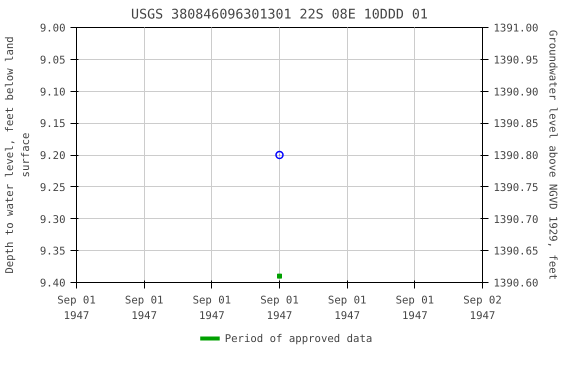 Image resolution: width=576 pixels, height=384 pixels. I want to click on y-tick-label: 9.30, so click(53, 219).